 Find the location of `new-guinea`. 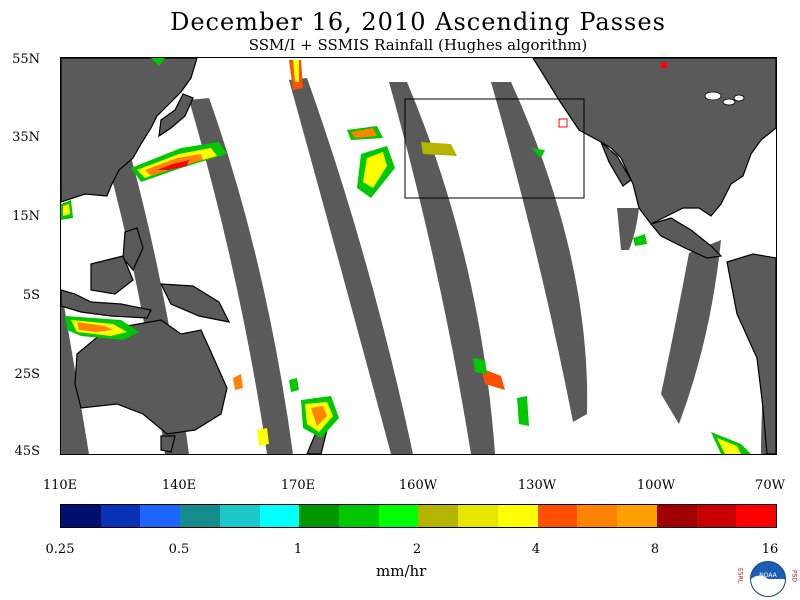

new-guinea is located at coordinates (195, 303).